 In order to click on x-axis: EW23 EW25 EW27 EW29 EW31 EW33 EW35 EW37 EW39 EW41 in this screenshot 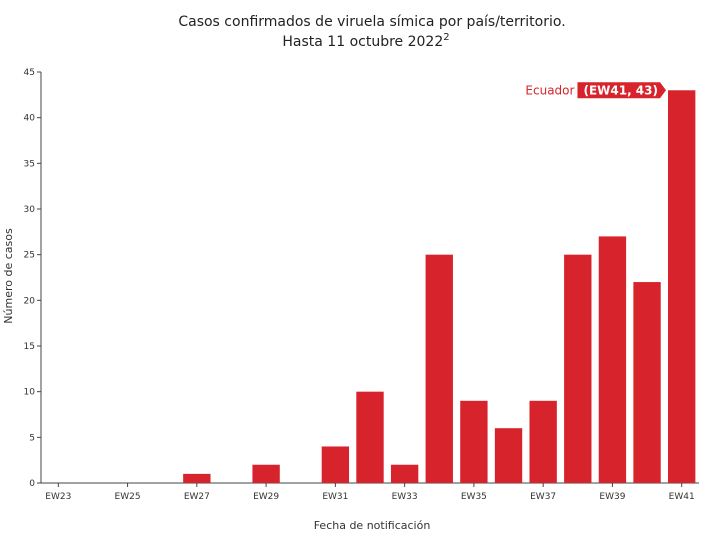, I will do `click(370, 492)`.